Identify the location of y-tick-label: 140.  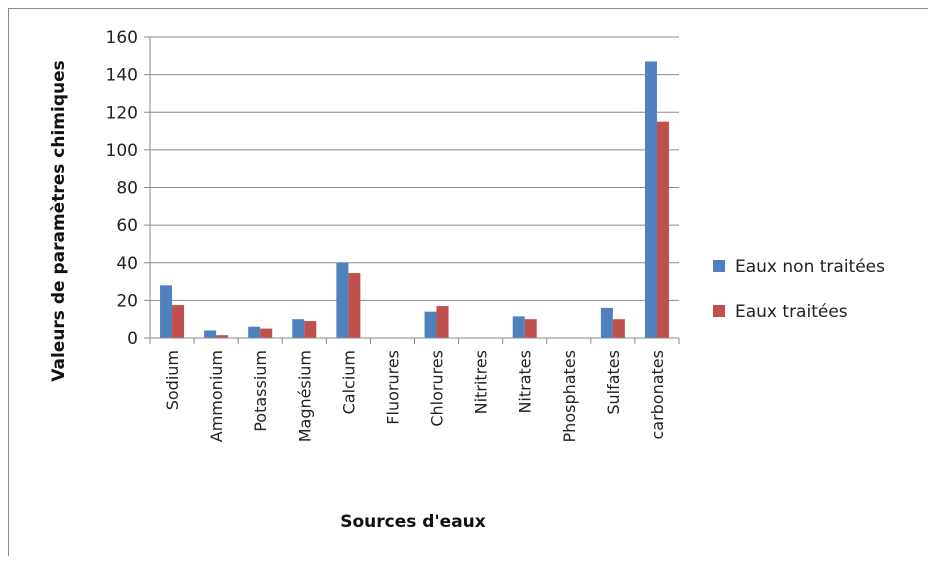
(122, 76).